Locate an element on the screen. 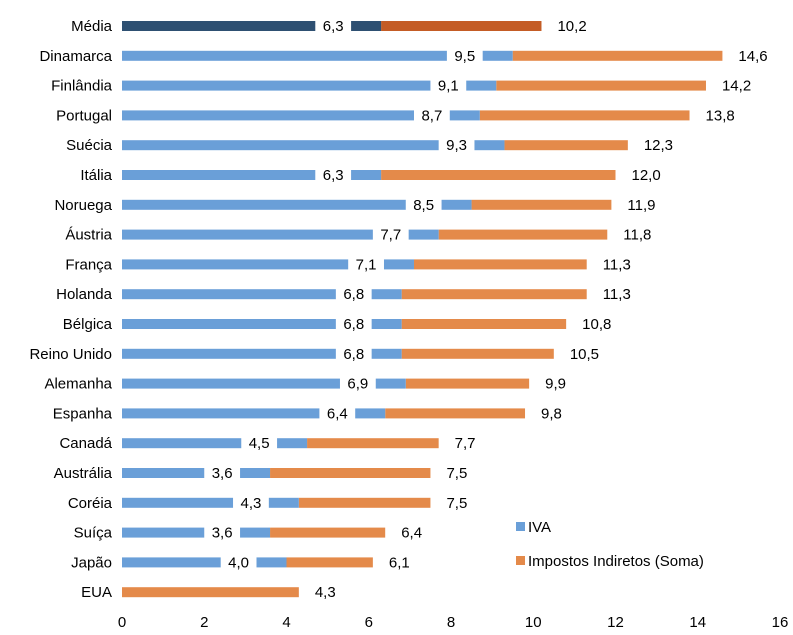  category-label: Bélgica is located at coordinates (88, 324).